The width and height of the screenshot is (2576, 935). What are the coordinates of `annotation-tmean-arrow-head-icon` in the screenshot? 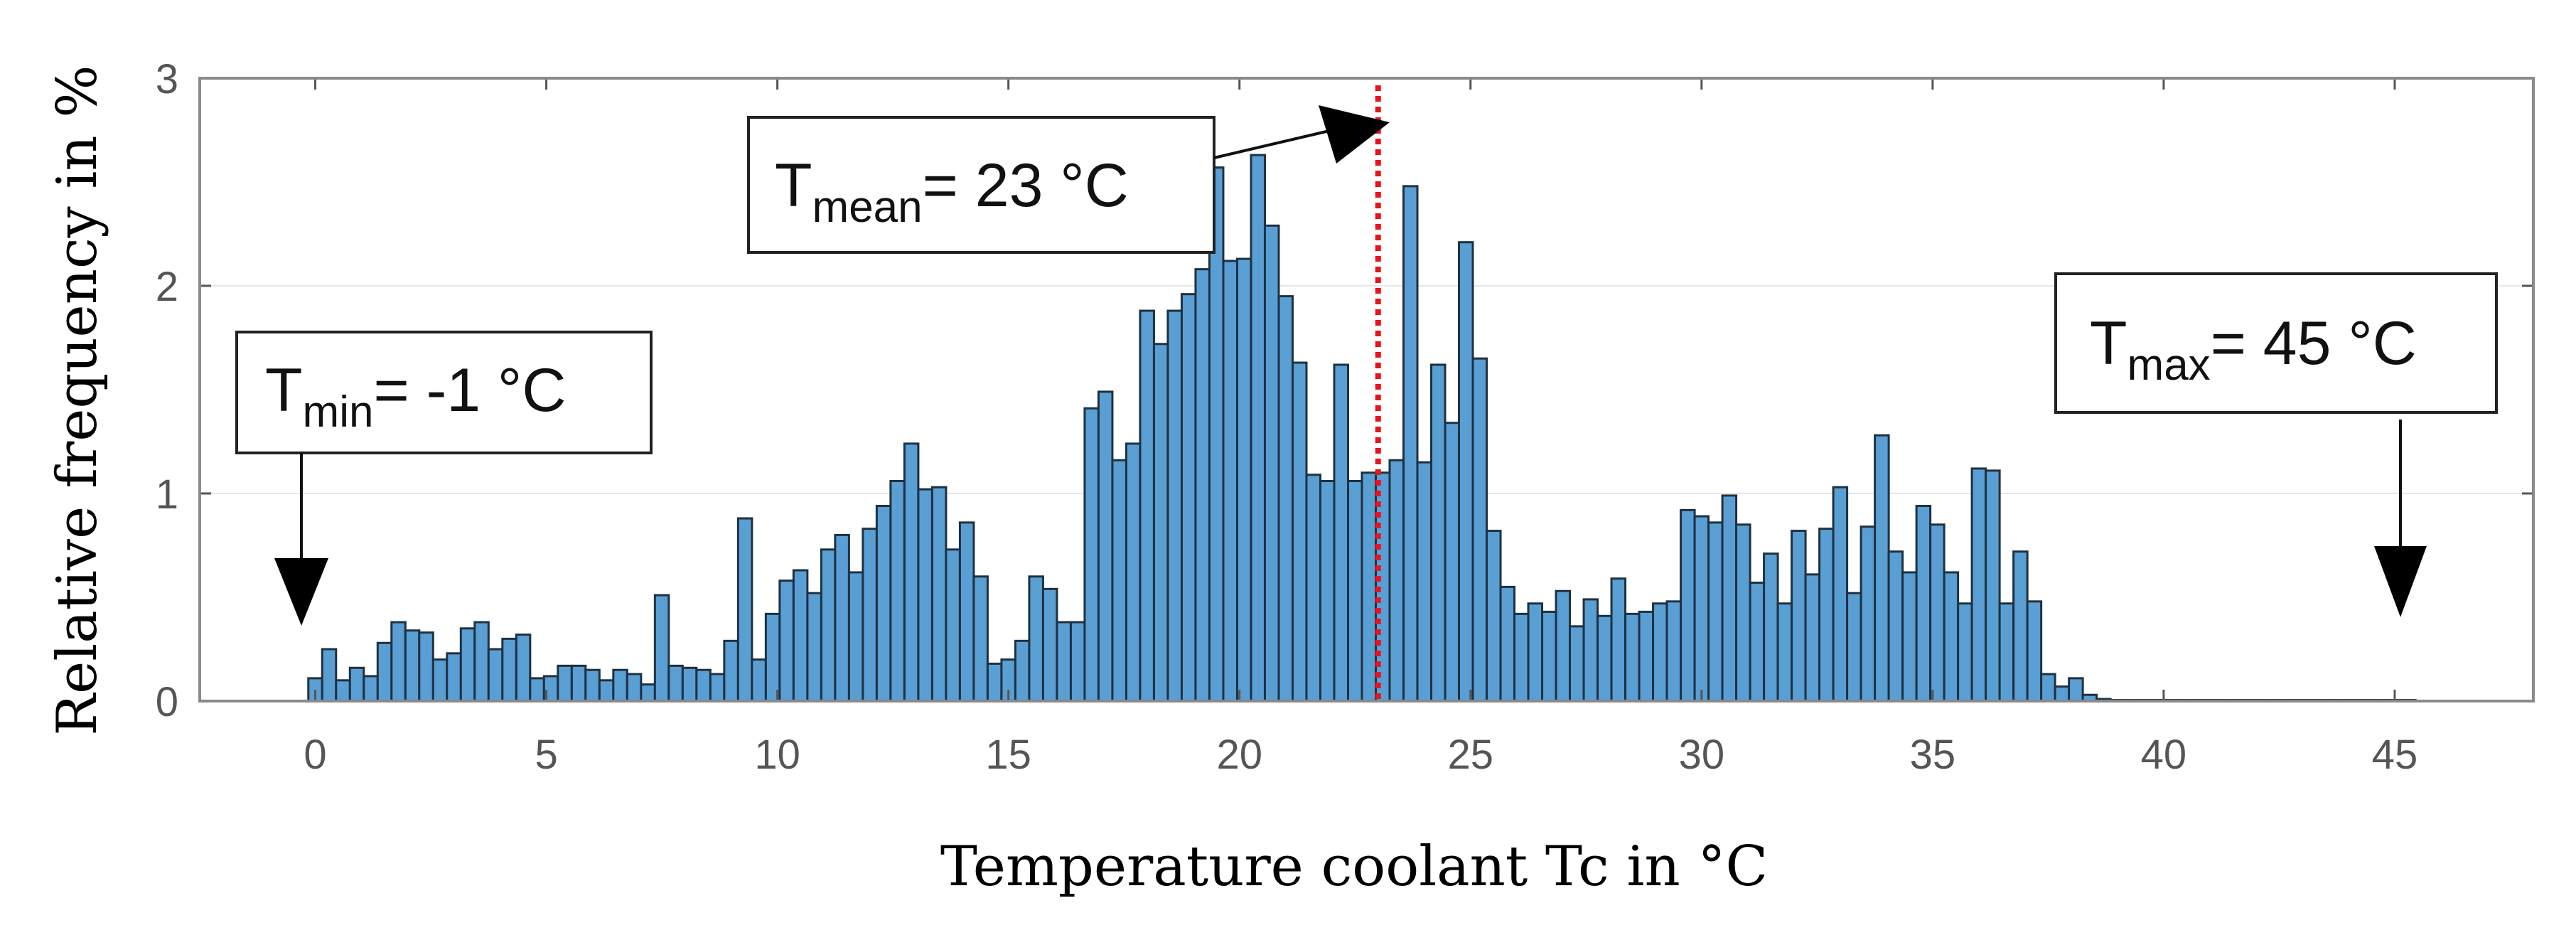 It's located at (1354, 134).